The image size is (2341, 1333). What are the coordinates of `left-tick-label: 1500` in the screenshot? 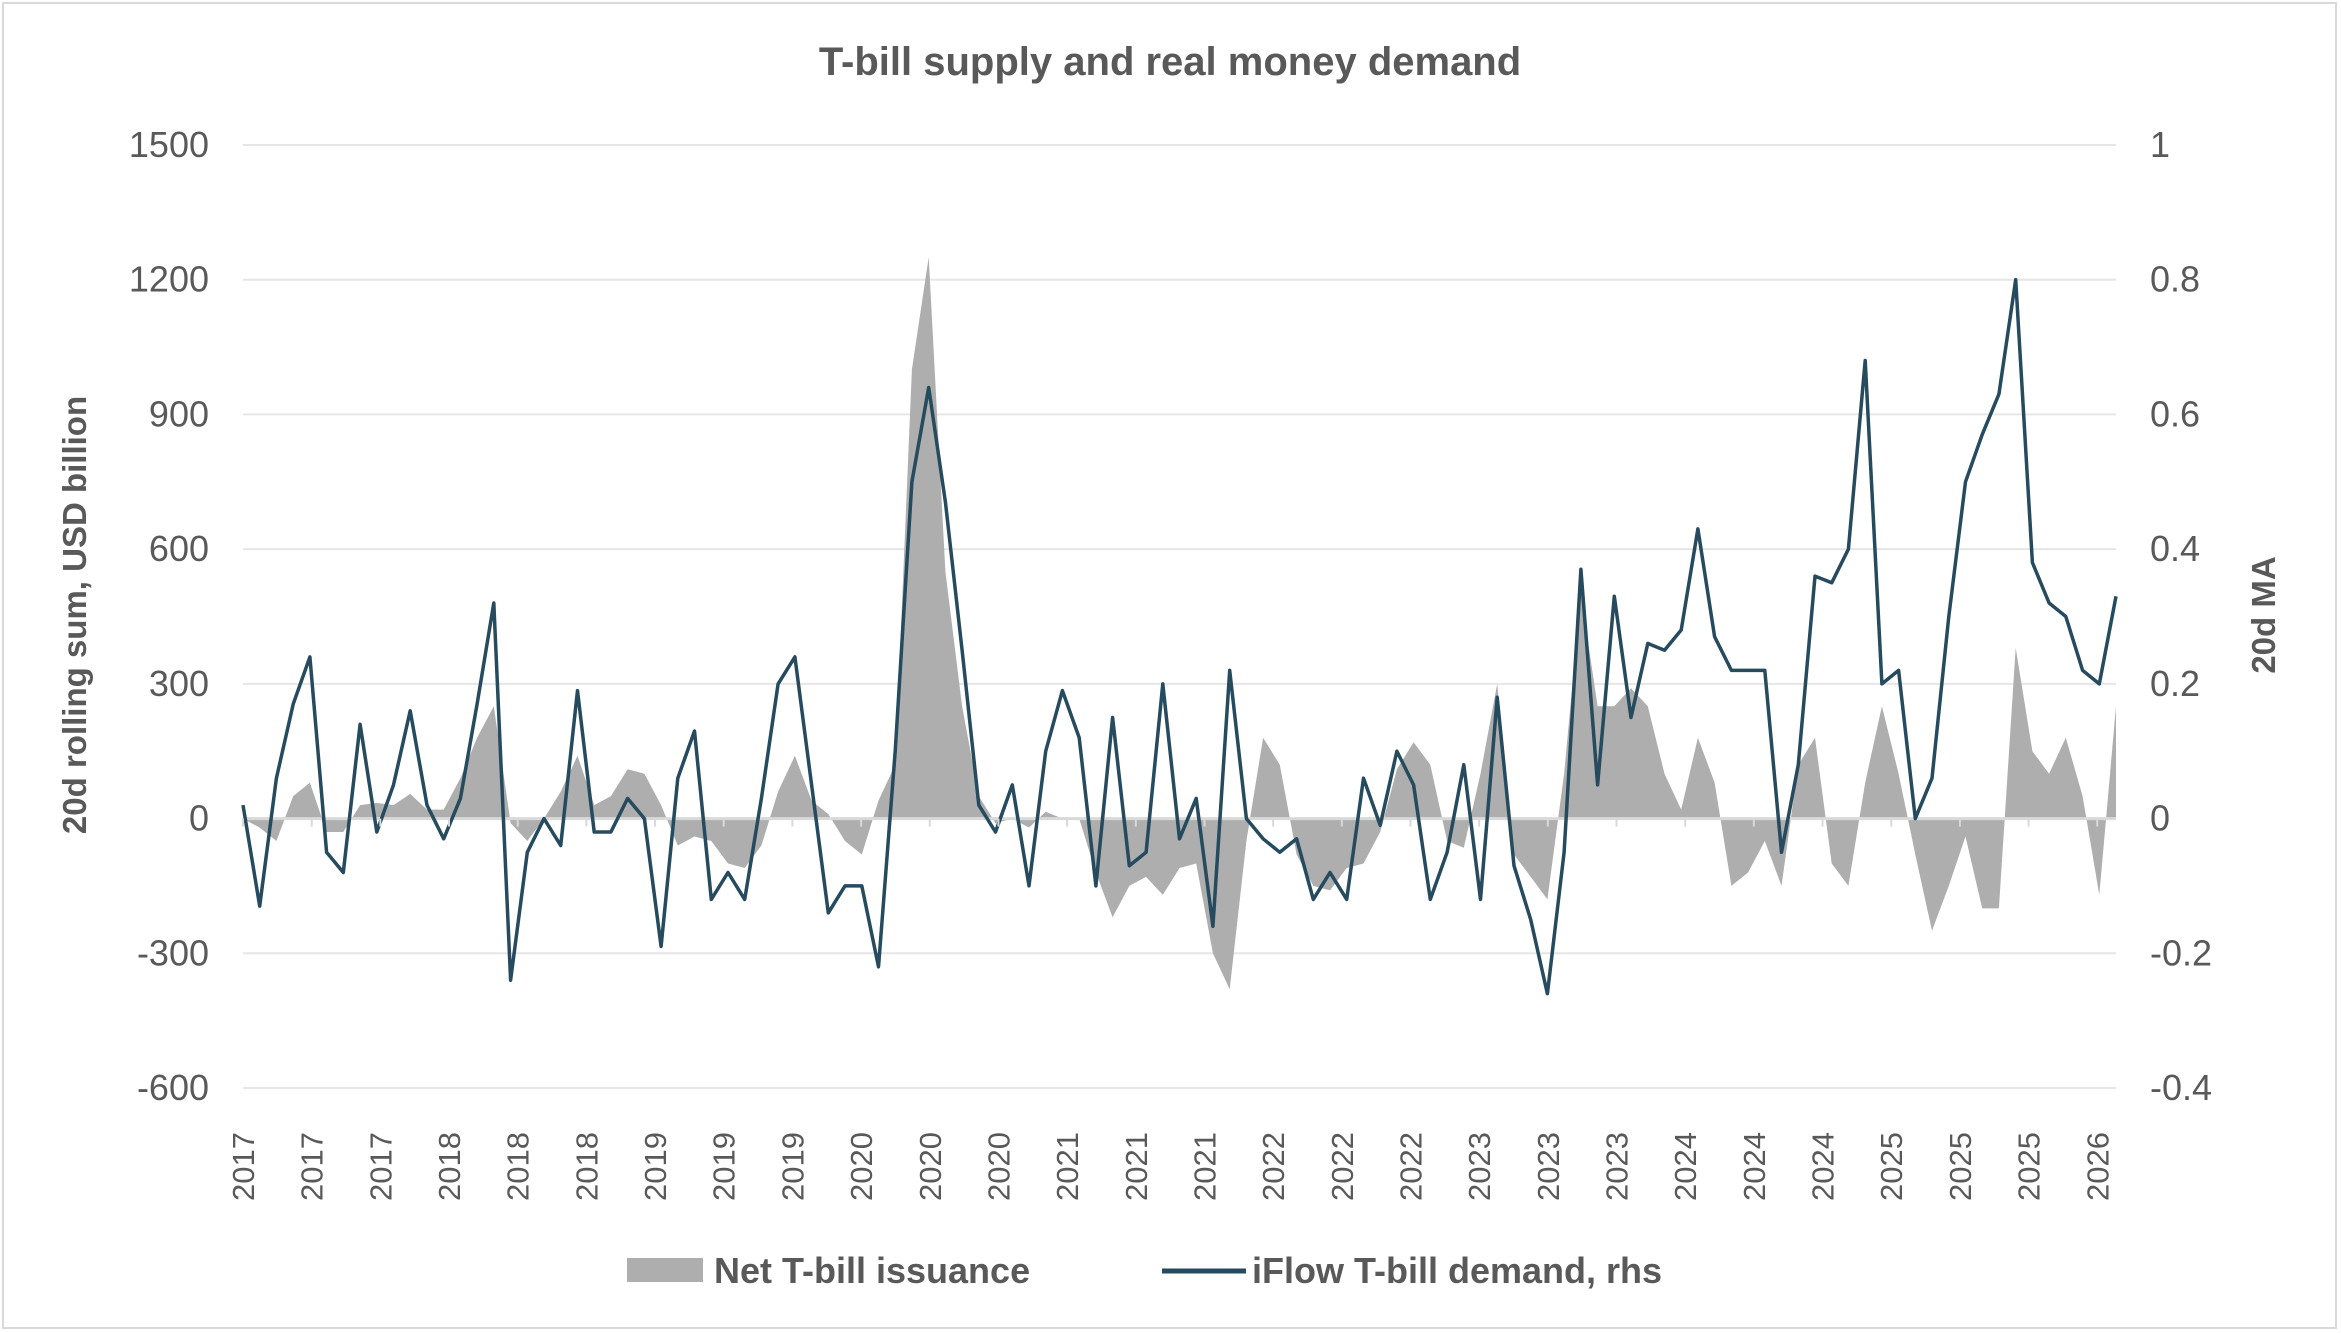 It's located at (169, 144).